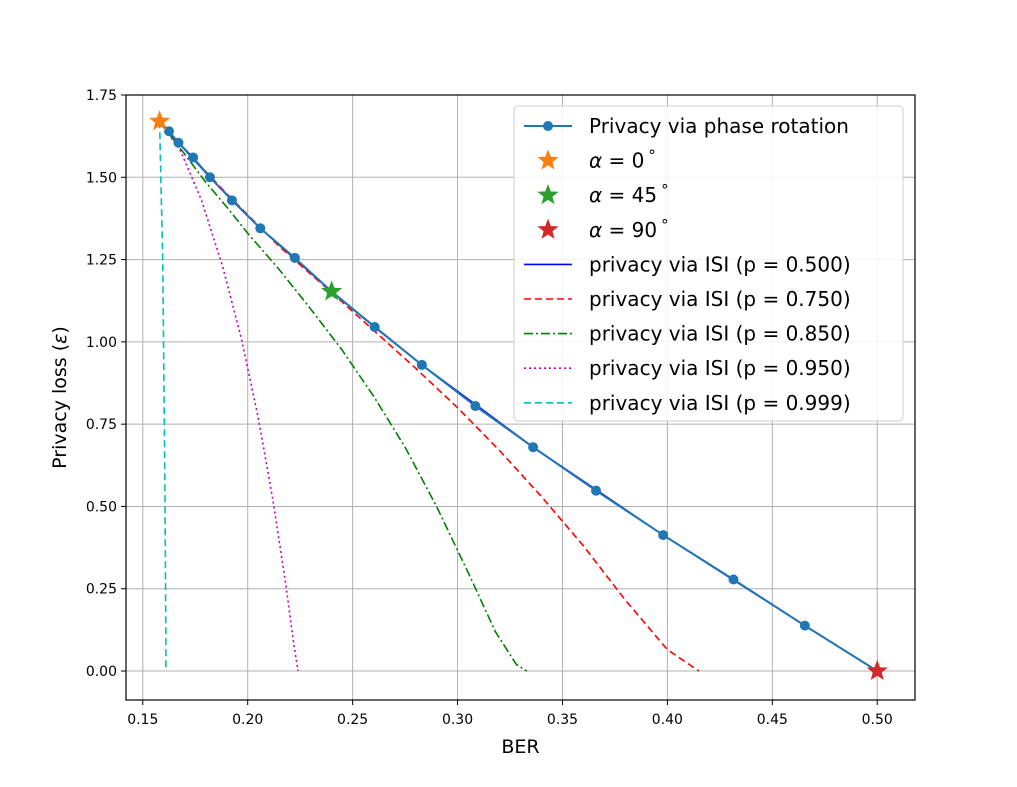 The image size is (1017, 787). I want to click on x-tick-label: 0.30, so click(457, 720).